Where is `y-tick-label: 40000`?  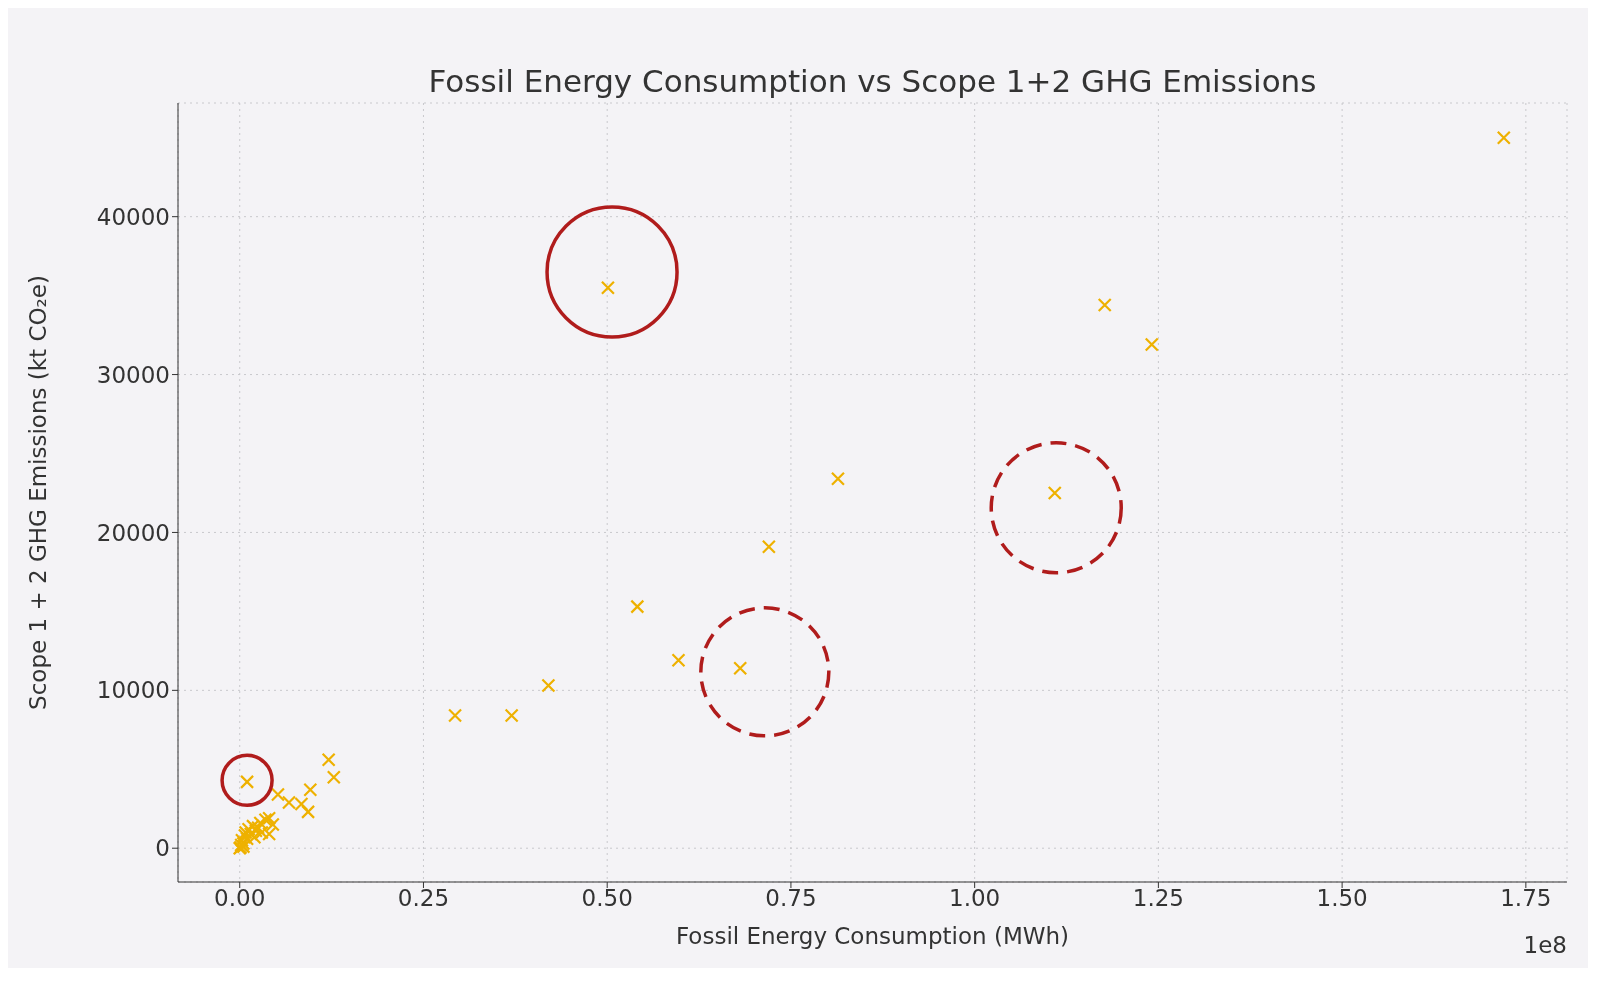
y-tick-label: 40000 is located at coordinates (133, 216).